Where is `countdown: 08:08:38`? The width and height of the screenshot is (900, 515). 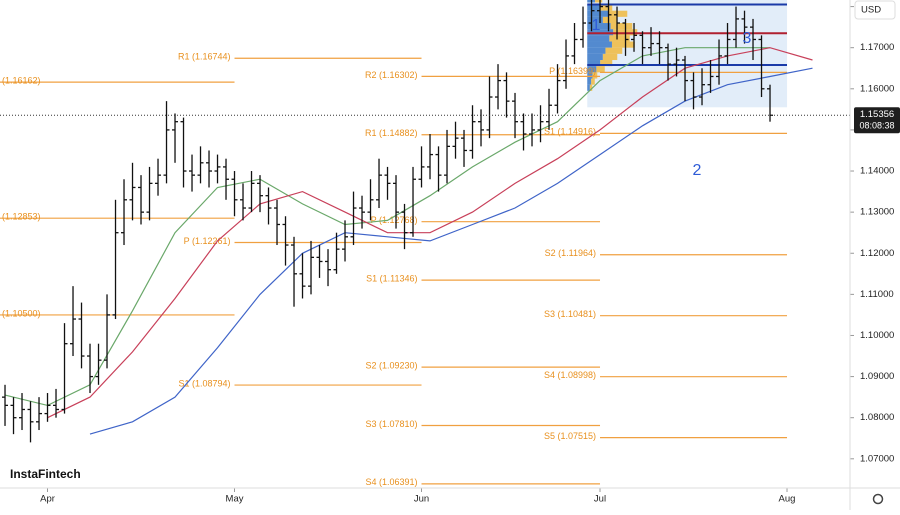
countdown: 08:08:38 is located at coordinates (876, 126).